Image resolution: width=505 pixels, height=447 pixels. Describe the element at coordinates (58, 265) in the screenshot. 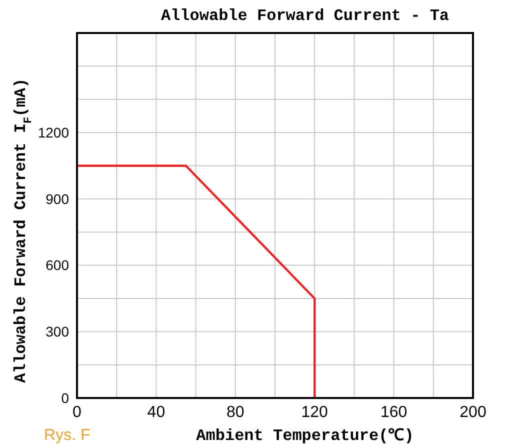

I see `y-tick-label: 600` at that location.